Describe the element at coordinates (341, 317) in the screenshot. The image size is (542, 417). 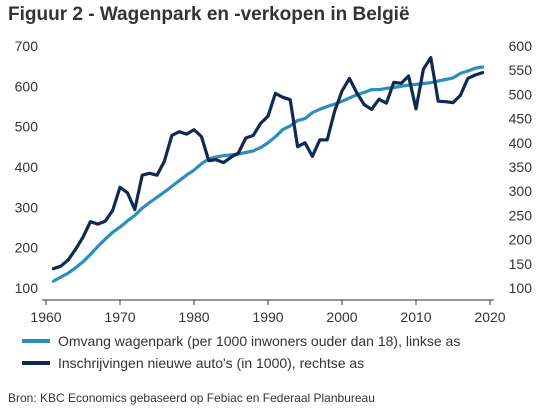
I see `x-tick-label: 2000` at that location.